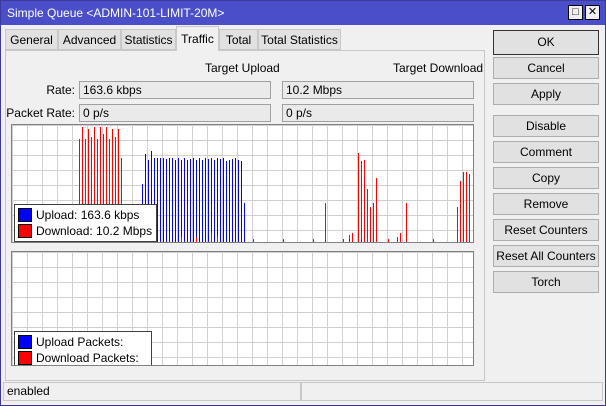 The height and width of the screenshot is (406, 606). What do you see at coordinates (175, 113) in the screenshot?
I see `packet-rate-upload-field: 0 p/s` at bounding box center [175, 113].